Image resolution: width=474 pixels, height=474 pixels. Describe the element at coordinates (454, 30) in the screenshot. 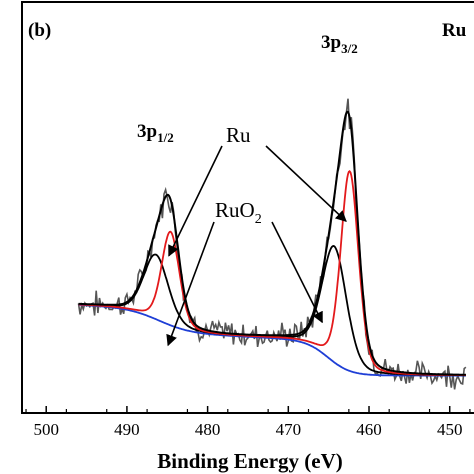

I see `panel-tag: Ru` at that location.